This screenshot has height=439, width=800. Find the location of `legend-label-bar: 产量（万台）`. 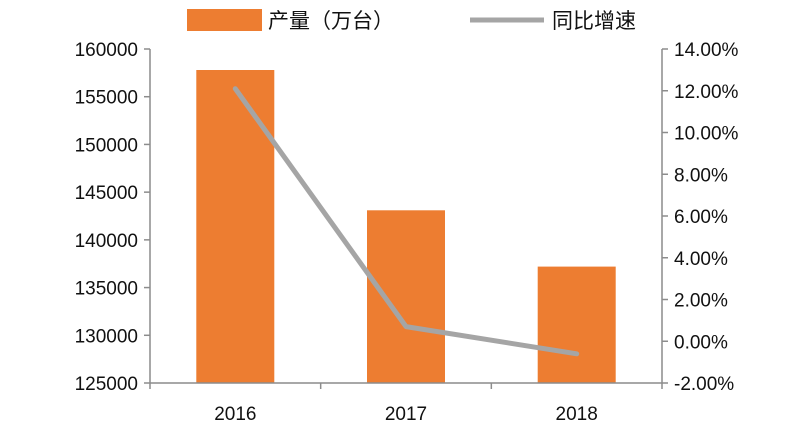

legend-label-bar: 产量（万台） is located at coordinates (331, 21).